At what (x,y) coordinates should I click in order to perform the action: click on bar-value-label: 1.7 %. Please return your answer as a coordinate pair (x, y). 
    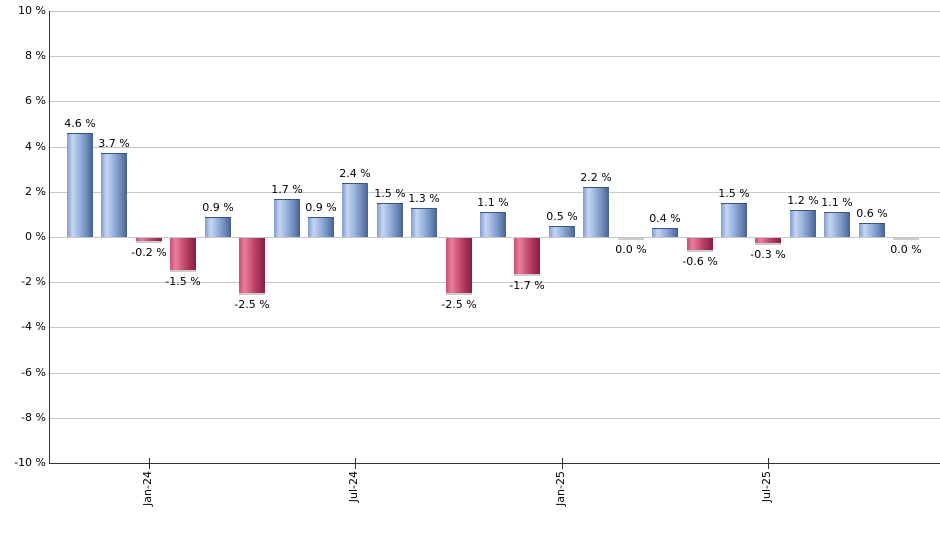
    Looking at the image, I should click on (287, 189).